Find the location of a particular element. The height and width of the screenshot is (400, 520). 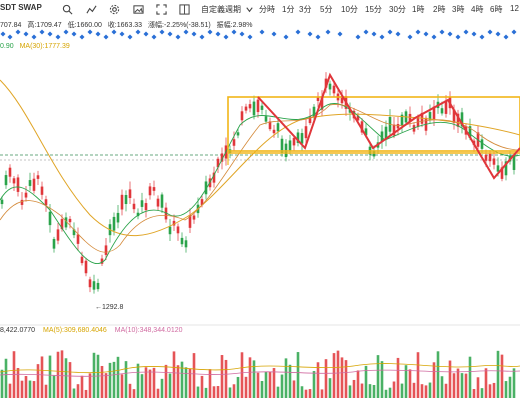

search-icon is located at coordinates (67, 9).